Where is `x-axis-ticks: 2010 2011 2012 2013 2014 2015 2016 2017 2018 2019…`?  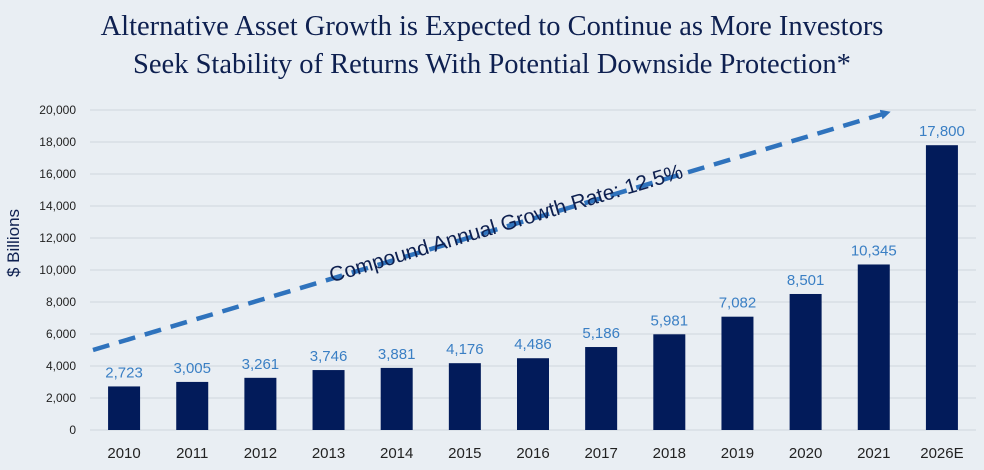
x-axis-ticks: 2010 2011 2012 2013 2014 2015 2016 2017 2018 2019… is located at coordinates (535, 453).